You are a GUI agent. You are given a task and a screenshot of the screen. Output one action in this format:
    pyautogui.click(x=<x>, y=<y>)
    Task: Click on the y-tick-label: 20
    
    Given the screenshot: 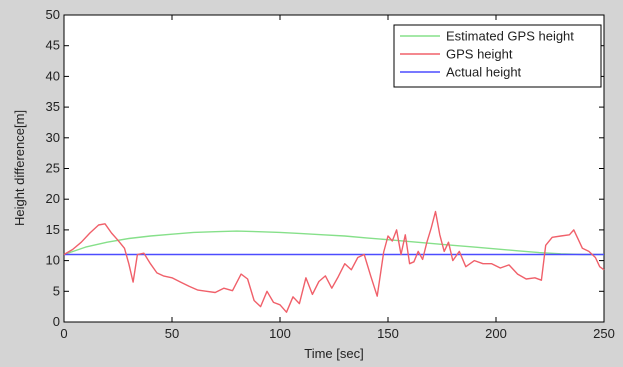 What is the action you would take?
    pyautogui.click(x=53, y=198)
    